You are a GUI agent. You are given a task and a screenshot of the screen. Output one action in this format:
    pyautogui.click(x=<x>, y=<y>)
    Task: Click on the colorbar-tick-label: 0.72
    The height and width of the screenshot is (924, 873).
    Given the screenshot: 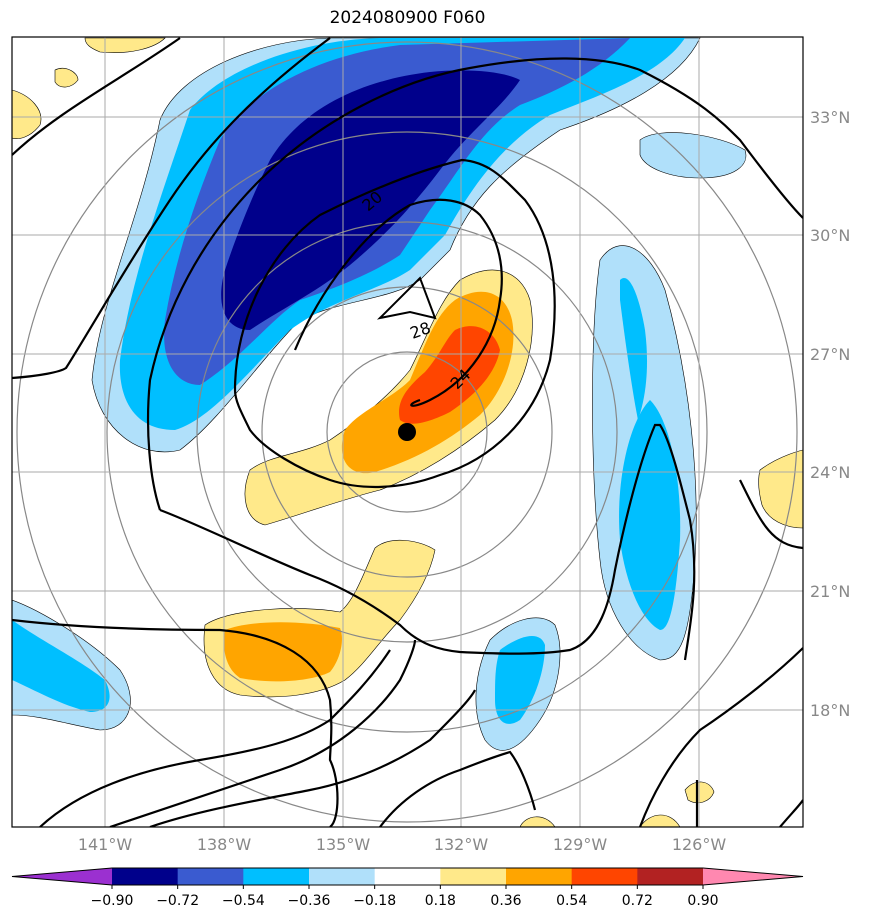 What is the action you would take?
    pyautogui.click(x=637, y=901)
    